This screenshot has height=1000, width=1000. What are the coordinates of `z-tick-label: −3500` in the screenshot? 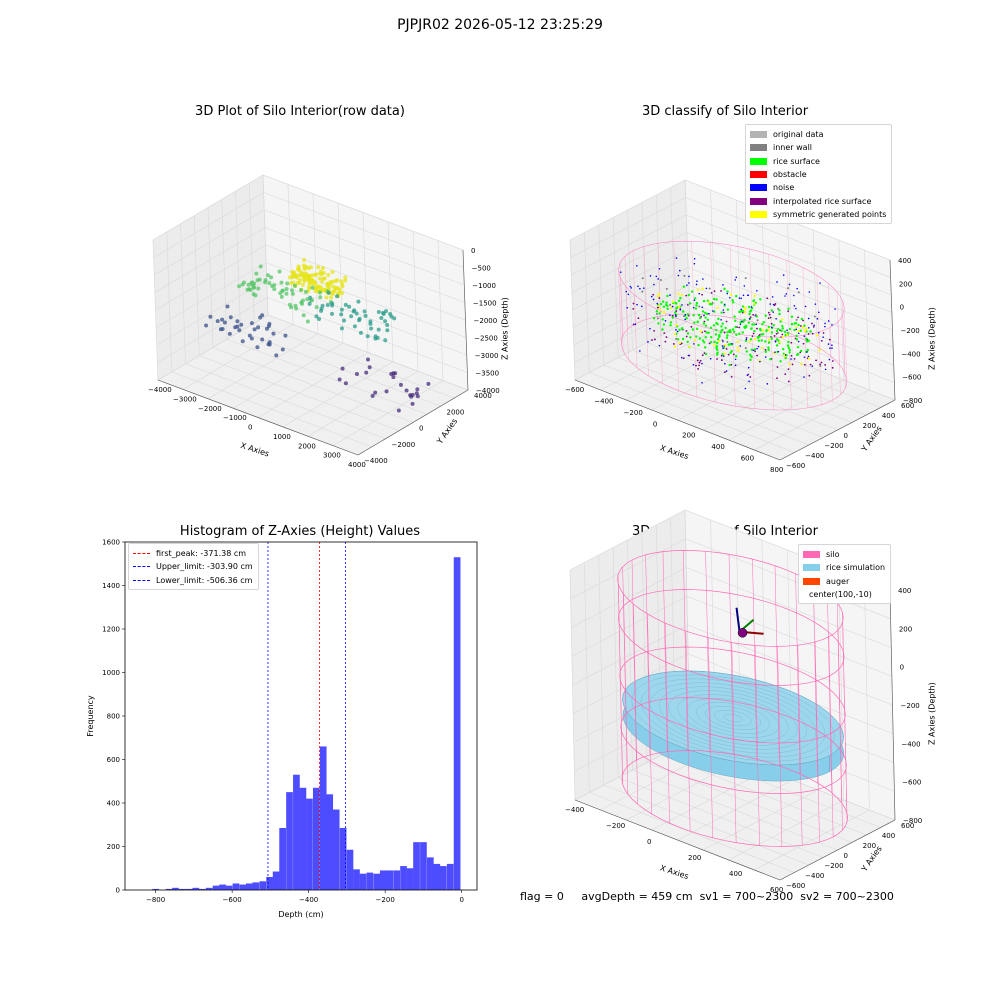 It's located at (487, 374).